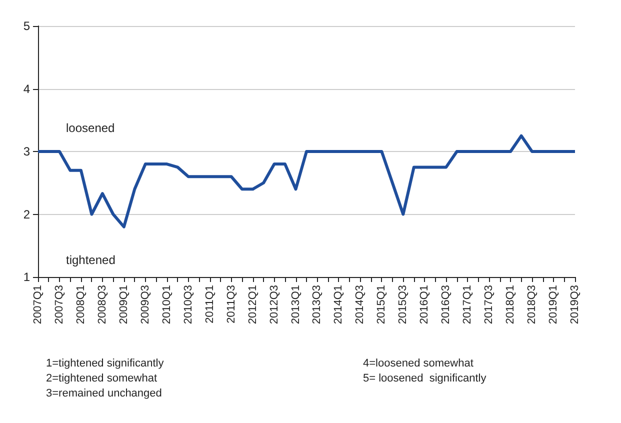  I want to click on x-tick-label: 2015Q1, so click(382, 304).